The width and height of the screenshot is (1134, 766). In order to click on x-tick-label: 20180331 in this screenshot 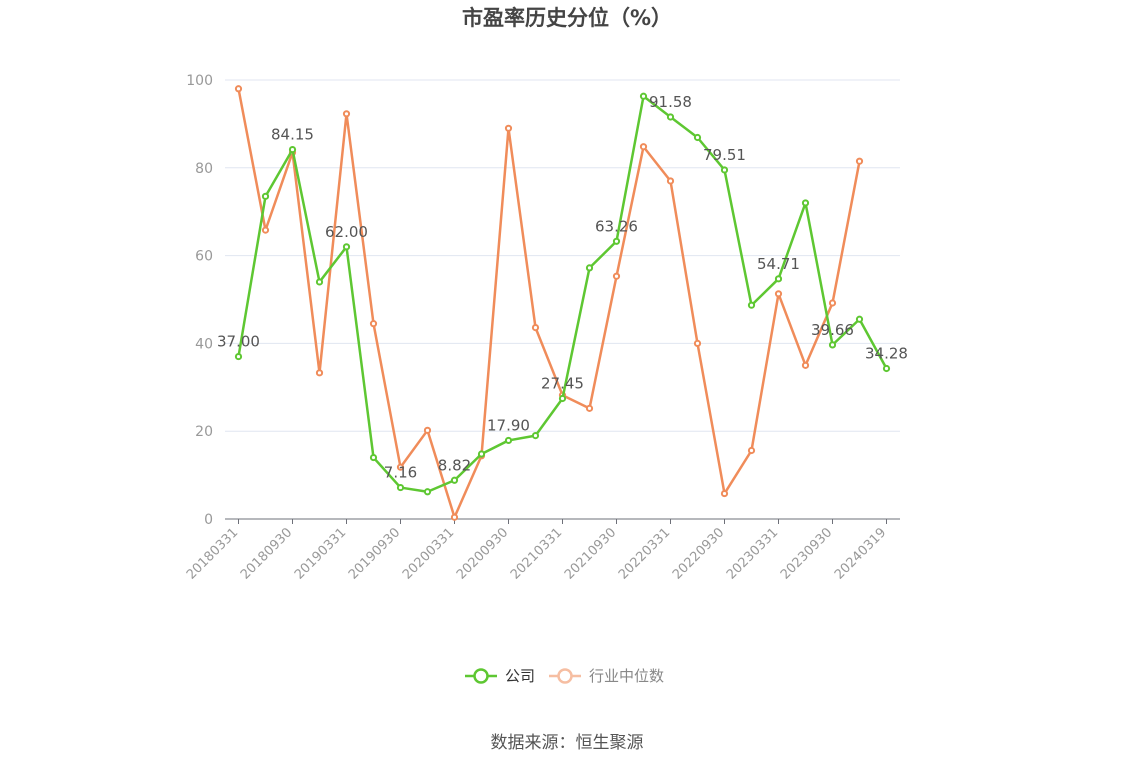, I will do `click(212, 553)`.